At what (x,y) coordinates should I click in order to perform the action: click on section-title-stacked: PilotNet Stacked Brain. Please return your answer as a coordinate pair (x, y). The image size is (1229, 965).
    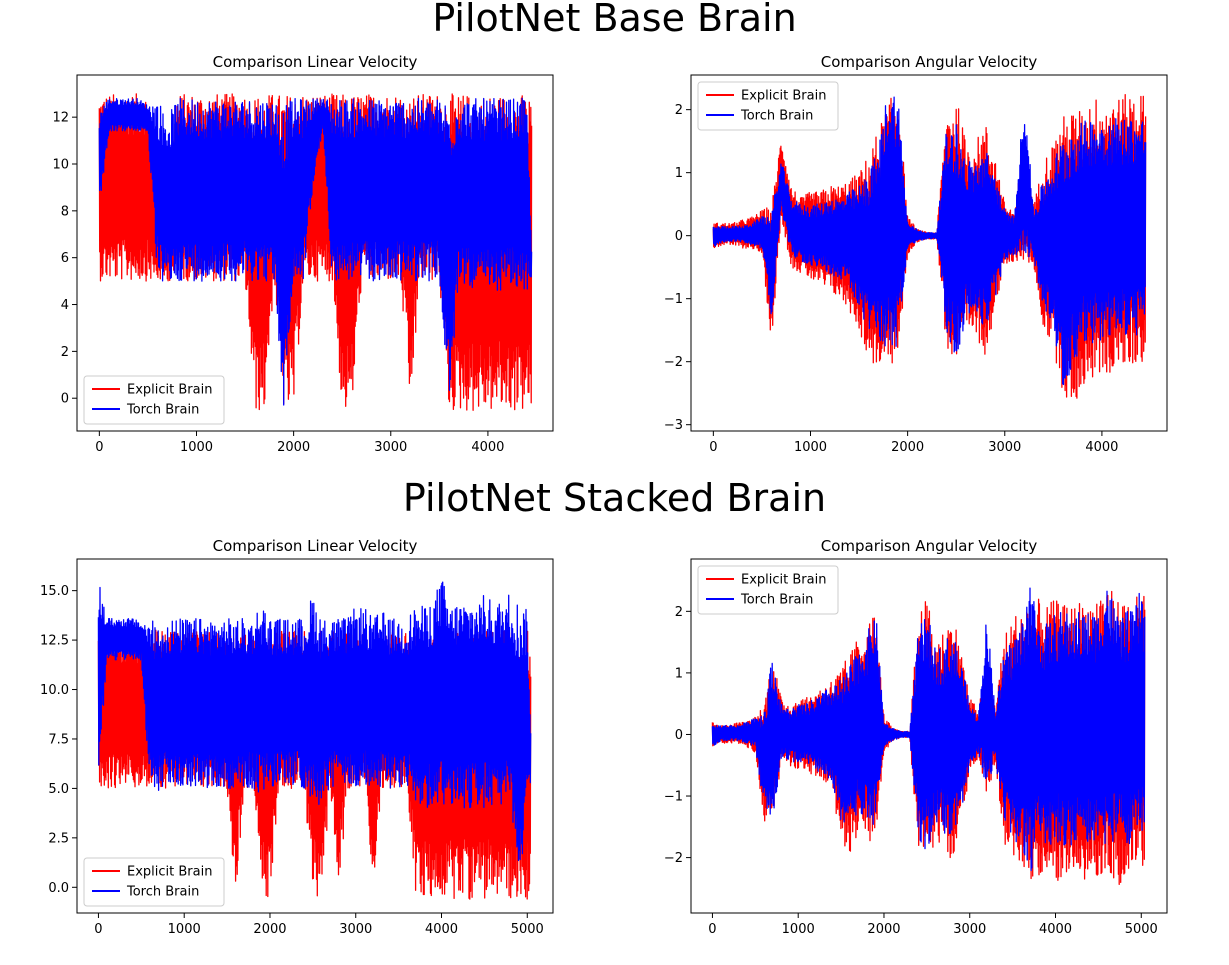
    Looking at the image, I should click on (614, 498).